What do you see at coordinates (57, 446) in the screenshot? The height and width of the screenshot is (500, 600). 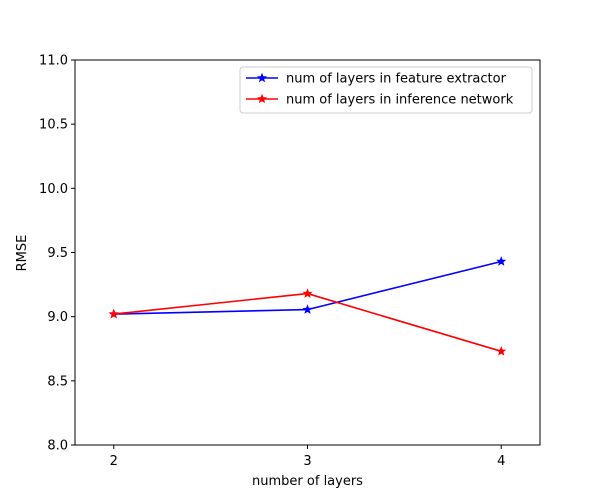 I see `y-tick-label: 8.0` at bounding box center [57, 446].